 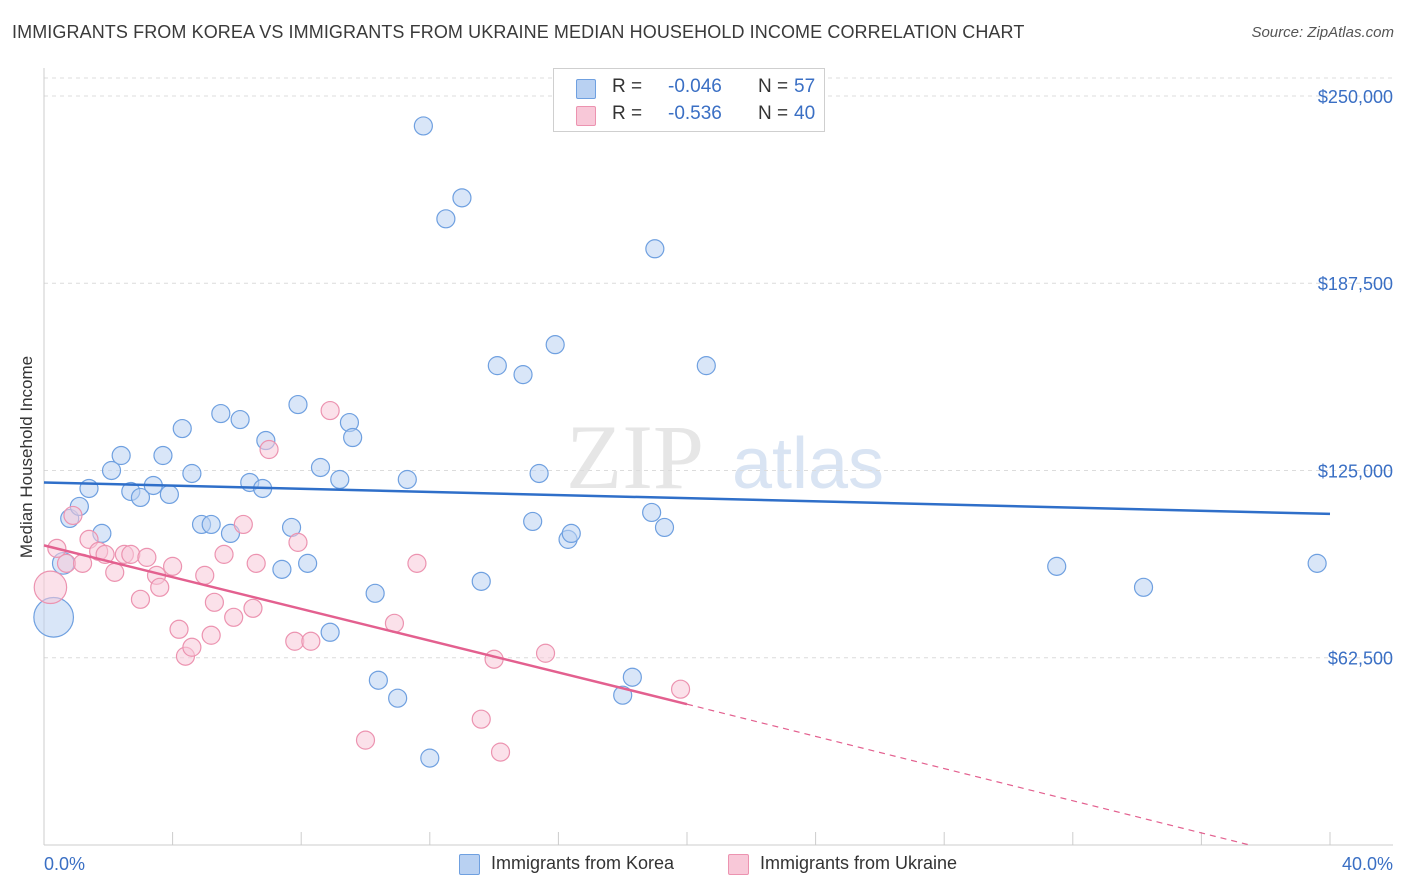 What do you see at coordinates (1360, 659) in the screenshot?
I see `y-tick-label: $62,500` at bounding box center [1360, 659].